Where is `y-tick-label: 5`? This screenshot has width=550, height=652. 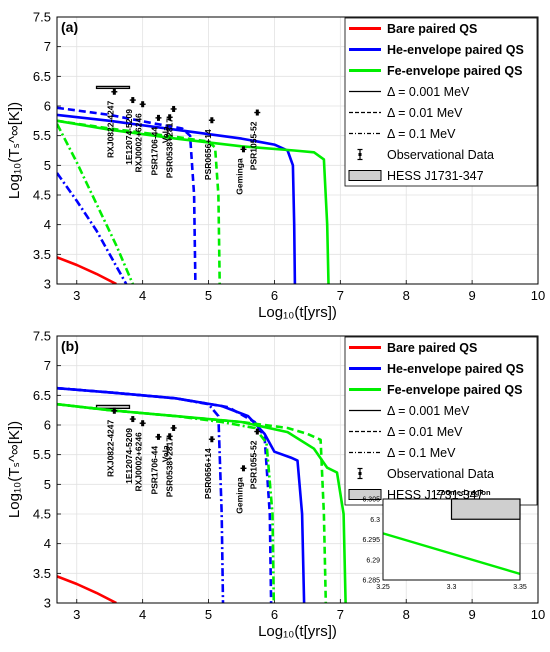 y-tick-label: 5 is located at coordinates (47, 484).